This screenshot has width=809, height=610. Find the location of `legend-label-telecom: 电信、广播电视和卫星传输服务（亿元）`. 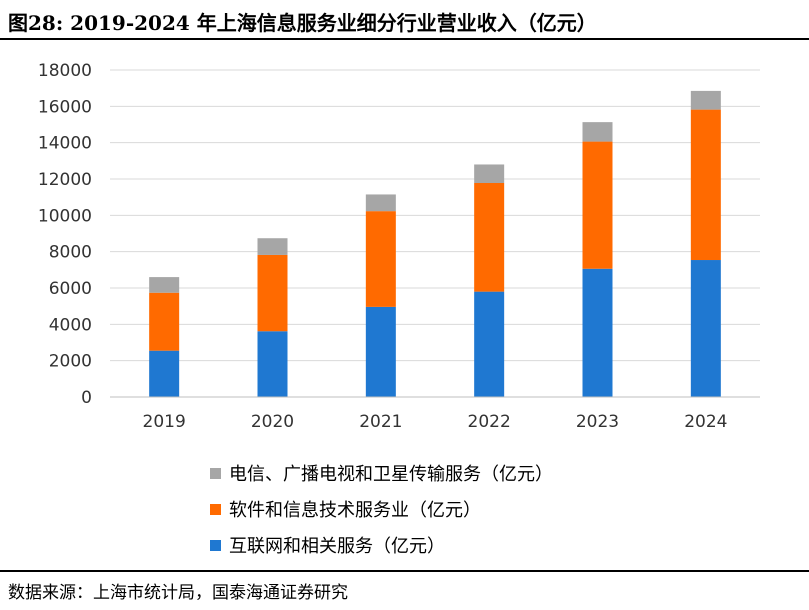

legend-label-telecom: 电信、广播电视和卫星传输服务（亿元） is located at coordinates (391, 474).